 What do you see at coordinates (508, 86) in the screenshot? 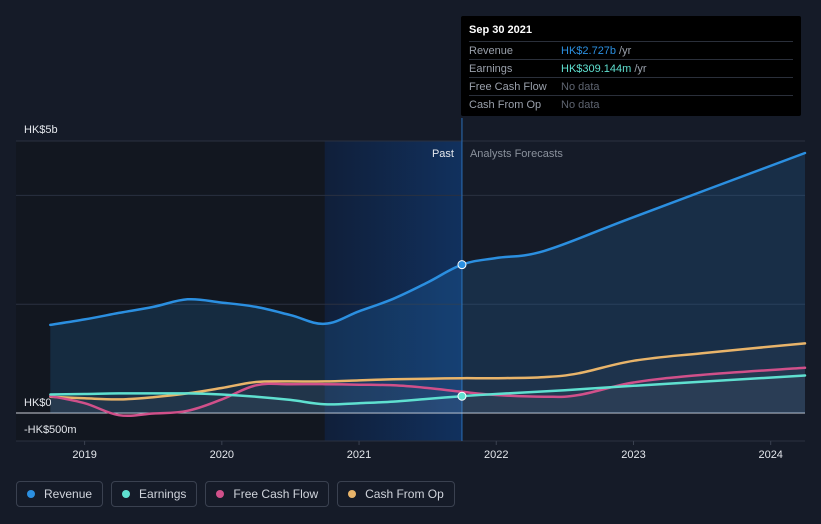
I see `tooltip-label: Free Cash Flow` at bounding box center [508, 86].